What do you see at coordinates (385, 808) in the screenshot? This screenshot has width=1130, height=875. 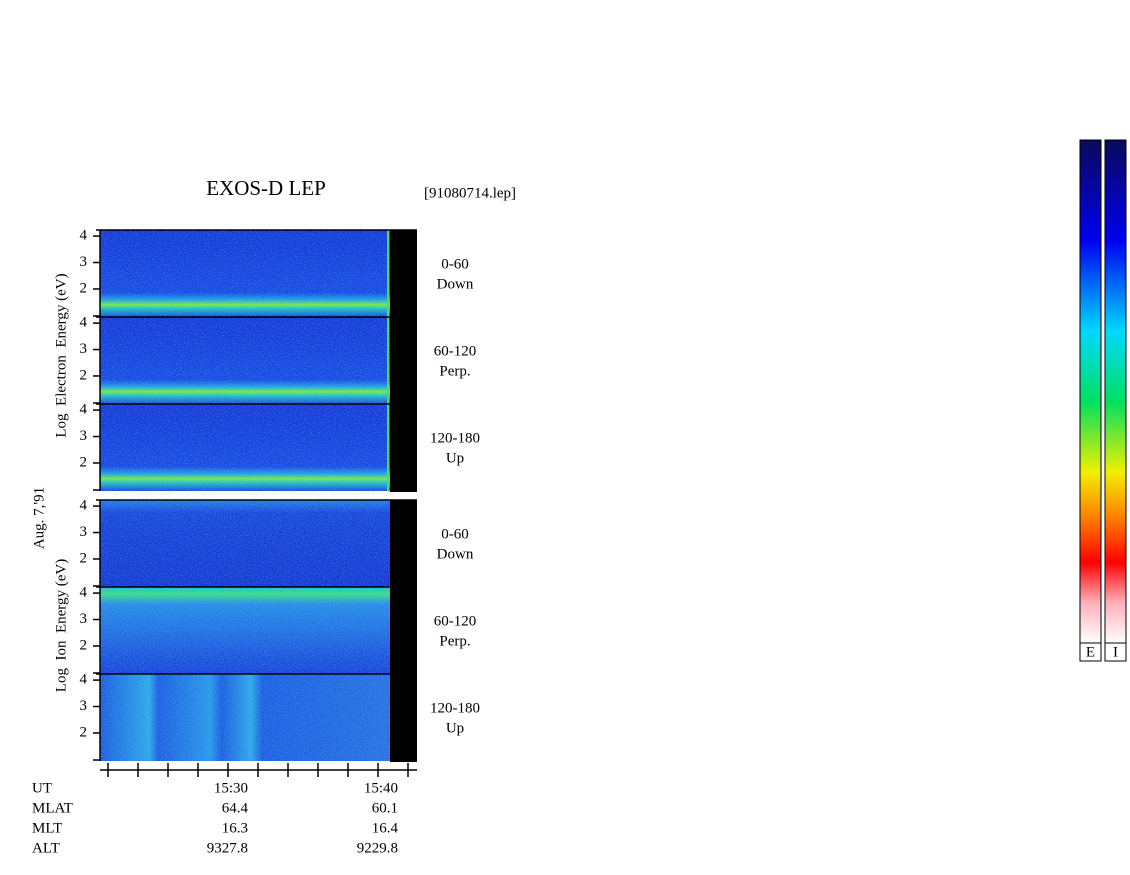 I see `orbit-value: 60.1` at bounding box center [385, 808].